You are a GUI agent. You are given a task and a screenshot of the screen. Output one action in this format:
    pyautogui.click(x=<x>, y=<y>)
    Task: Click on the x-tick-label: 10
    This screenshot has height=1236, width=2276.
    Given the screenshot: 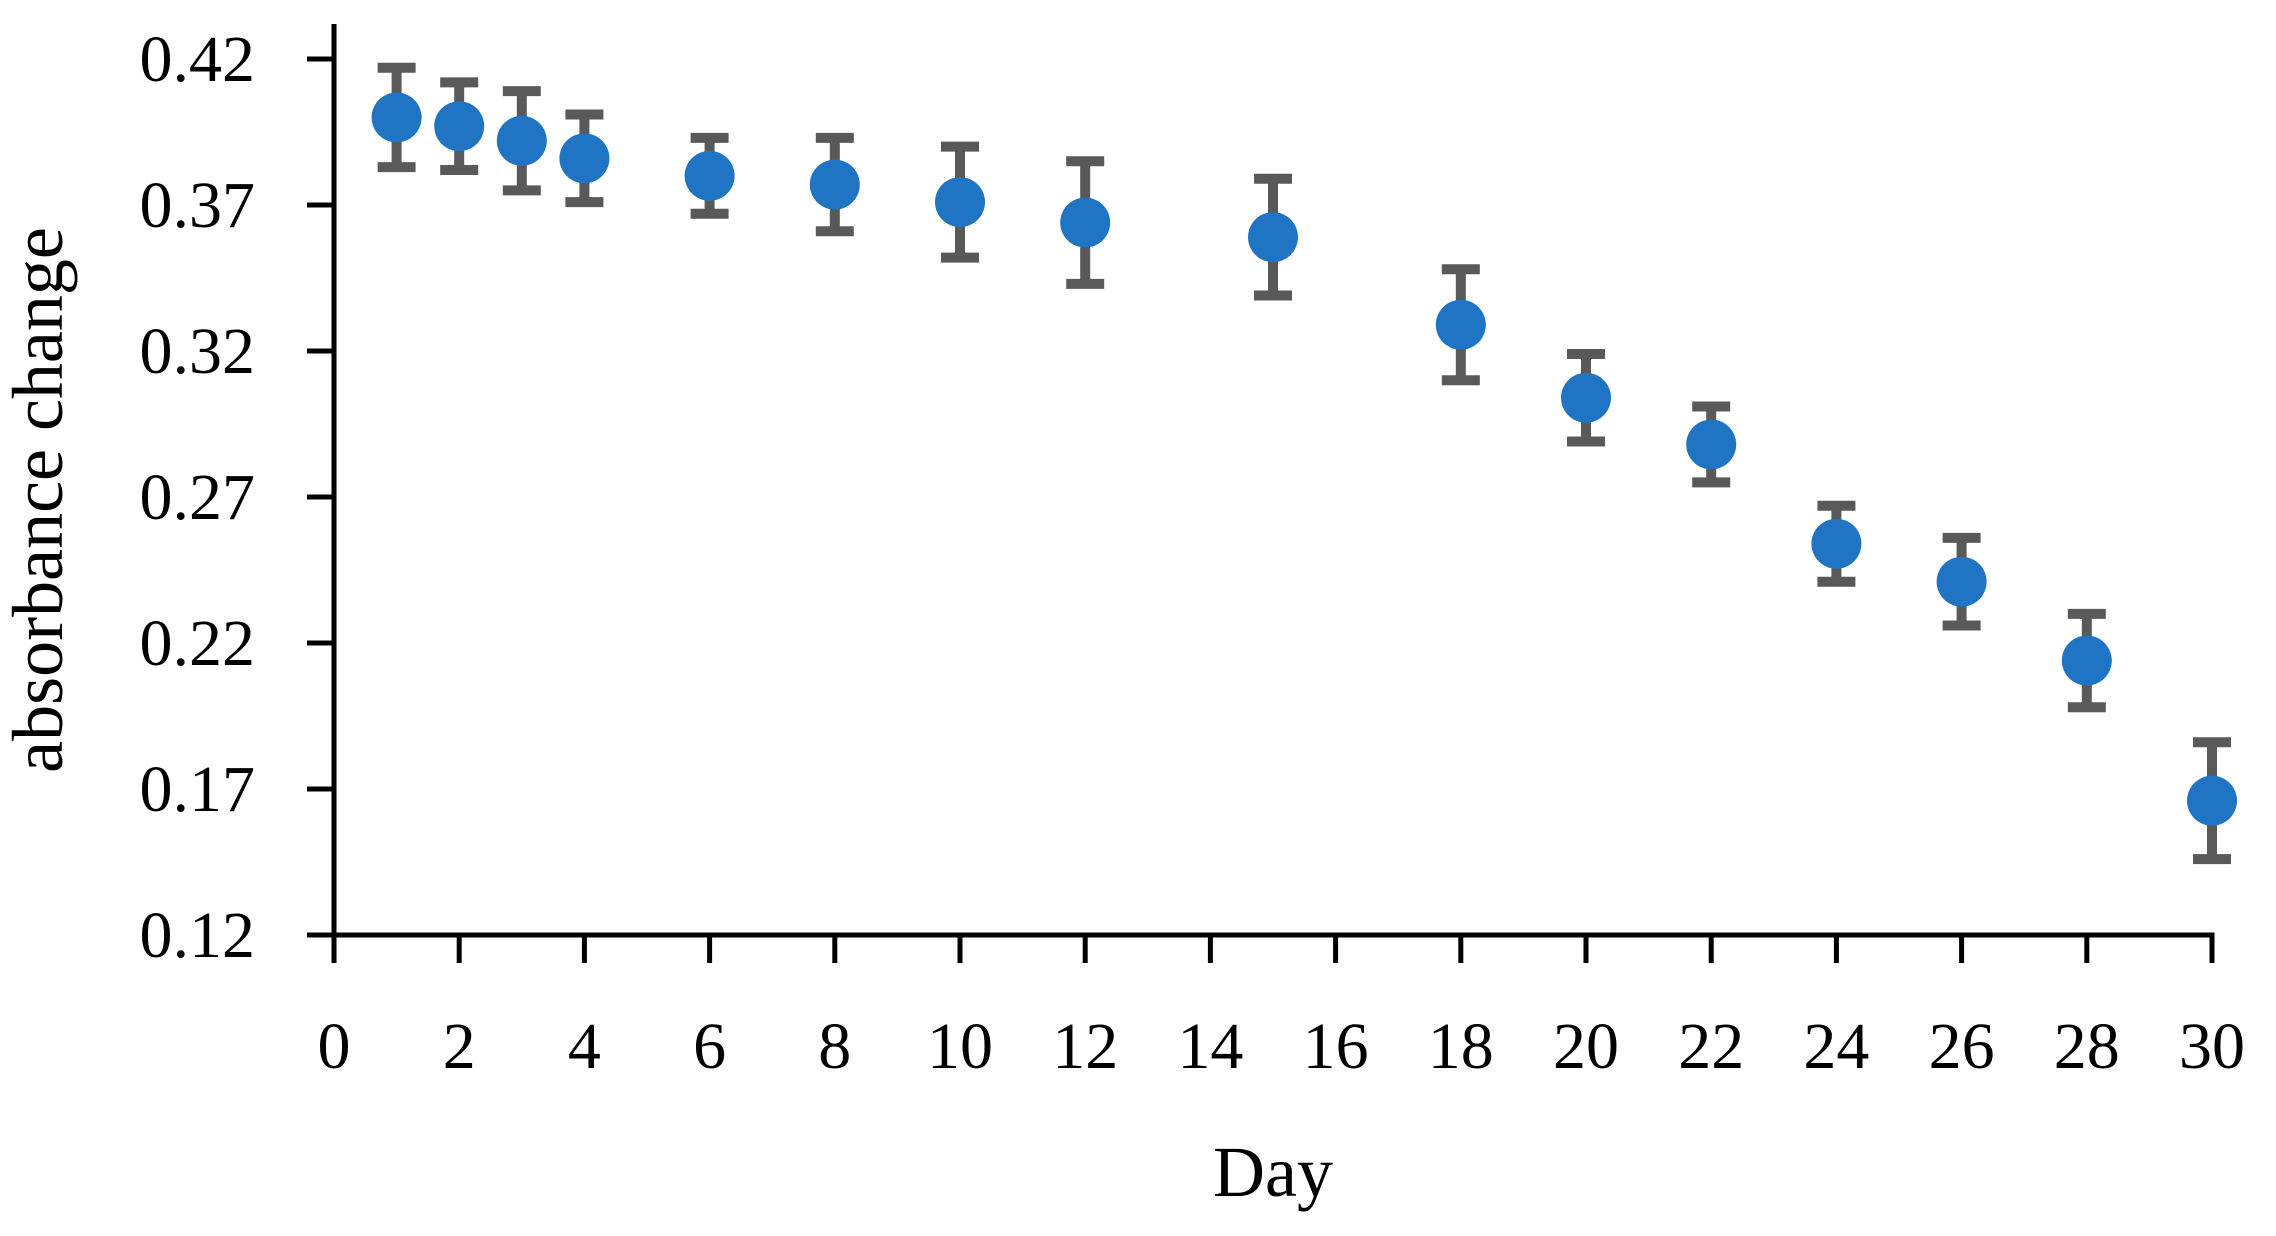 What is the action you would take?
    pyautogui.click(x=960, y=1046)
    